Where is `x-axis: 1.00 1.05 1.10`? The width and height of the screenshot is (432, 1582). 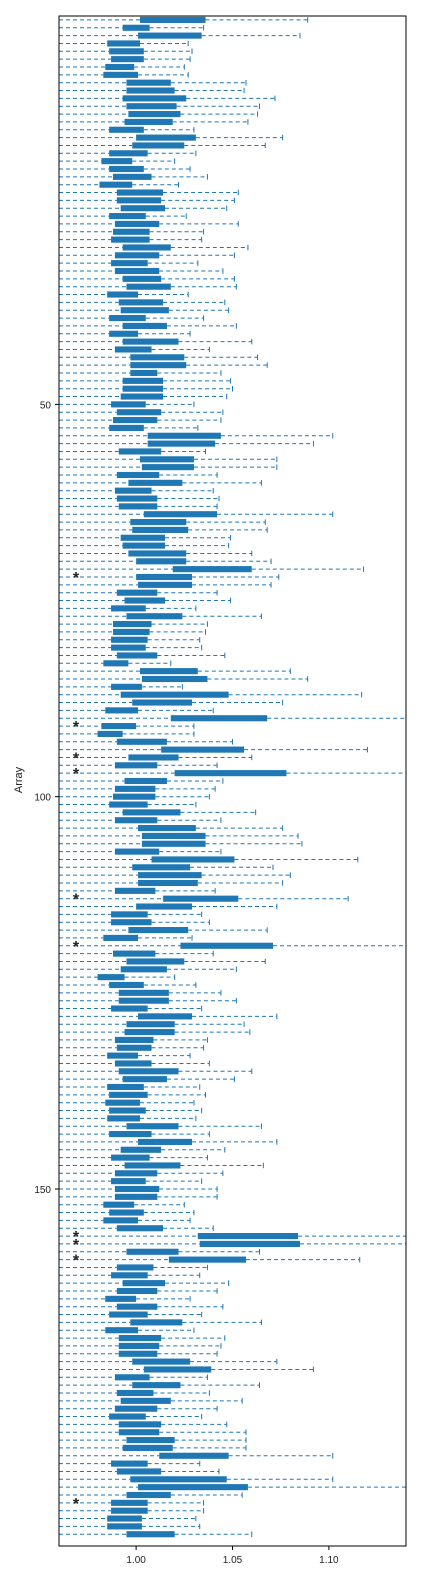 x-axis: 1.00 1.05 1.10 is located at coordinates (232, 1556).